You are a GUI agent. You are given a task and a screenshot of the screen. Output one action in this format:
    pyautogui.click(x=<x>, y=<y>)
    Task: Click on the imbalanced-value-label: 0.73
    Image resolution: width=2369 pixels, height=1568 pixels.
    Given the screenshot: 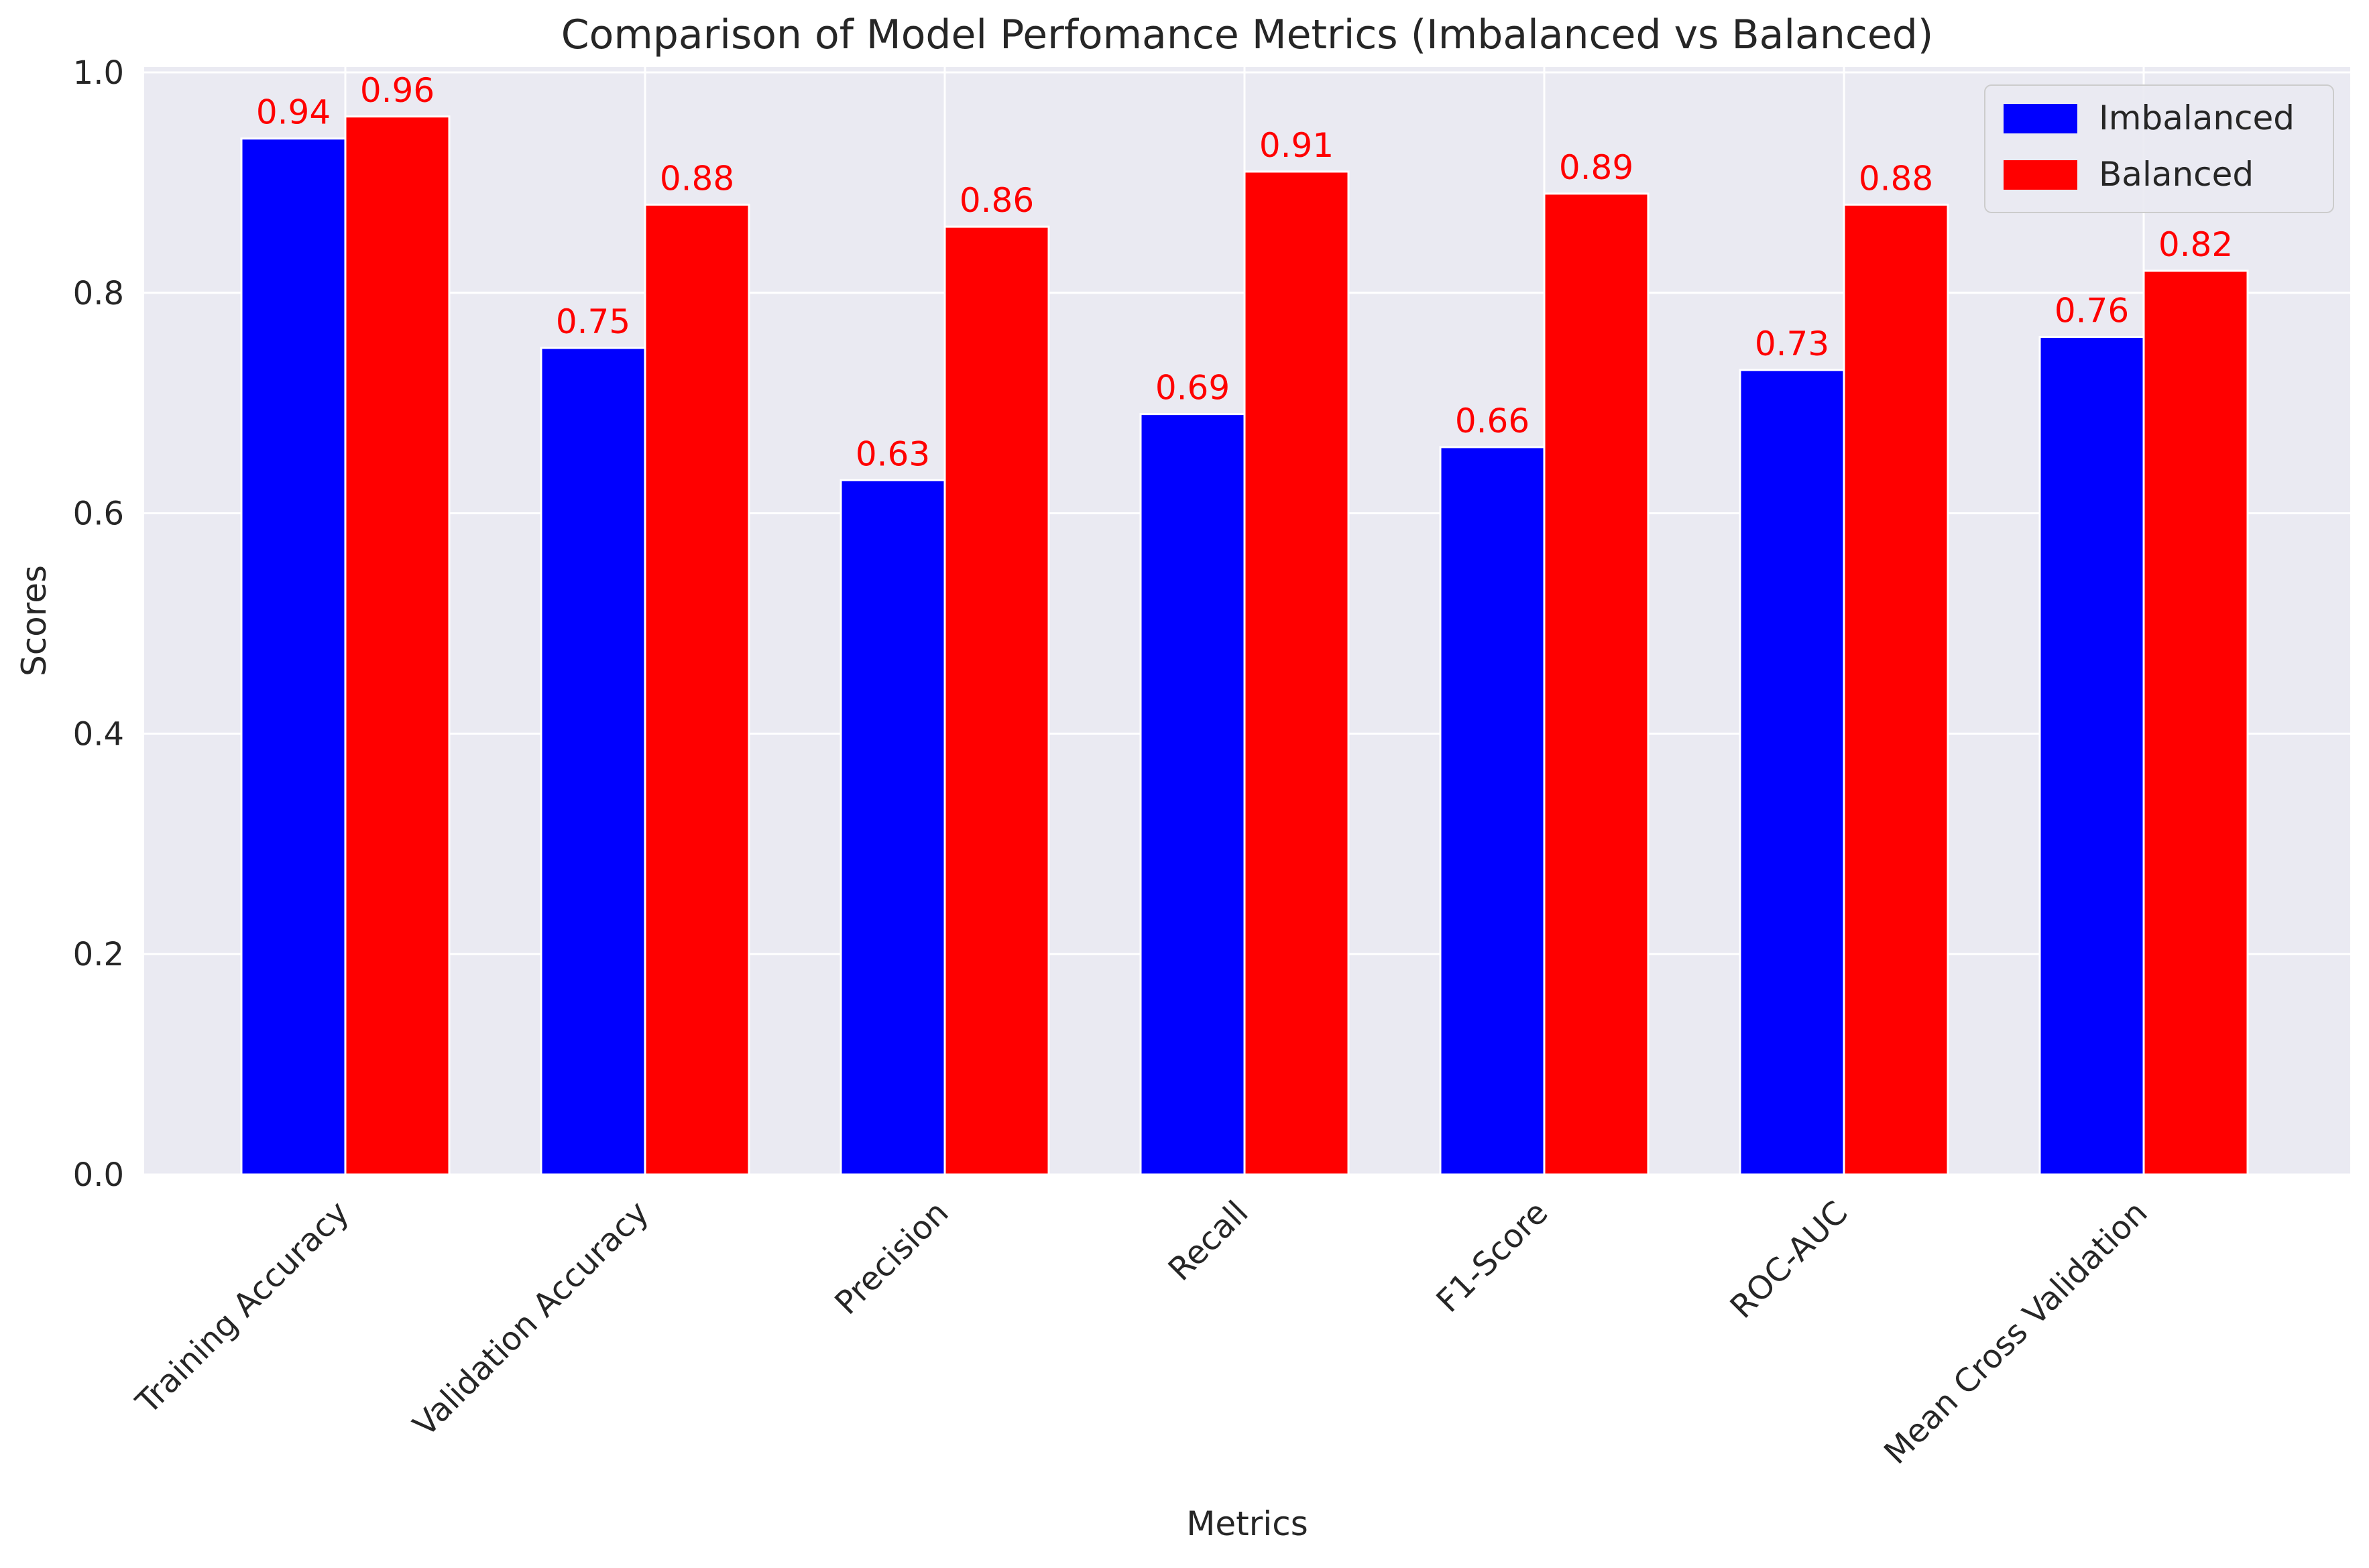 What is the action you would take?
    pyautogui.click(x=1792, y=343)
    